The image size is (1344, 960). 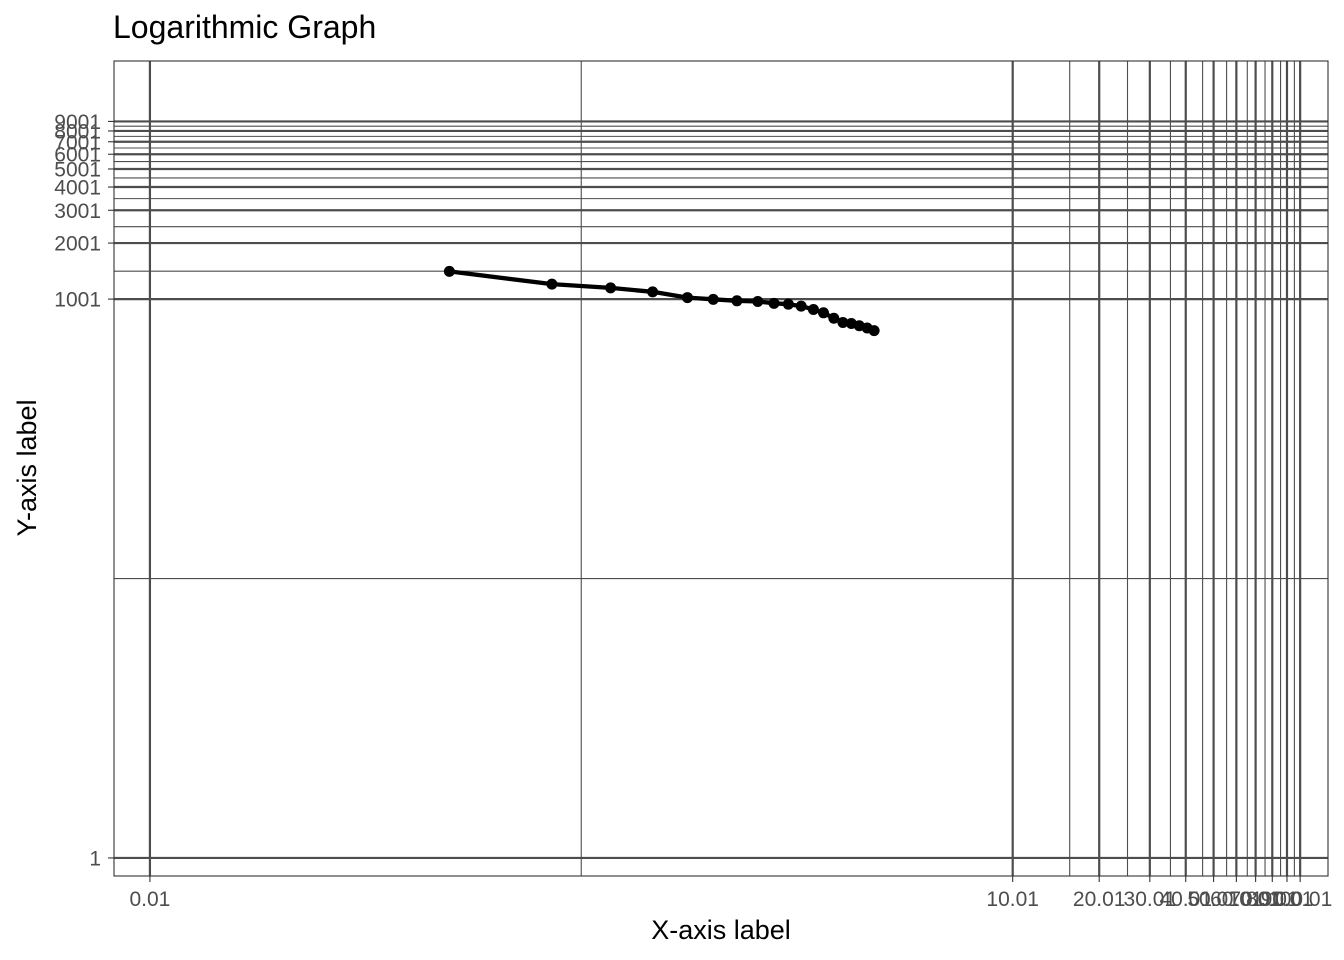 What do you see at coordinates (77, 122) in the screenshot?
I see `y-tick-label: 9001` at bounding box center [77, 122].